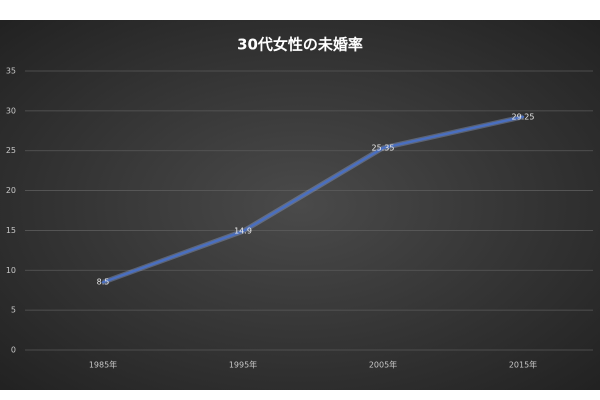 Image resolution: width=600 pixels, height=400 pixels. Describe the element at coordinates (13, 310) in the screenshot. I see `y-tick-label: 5` at that location.